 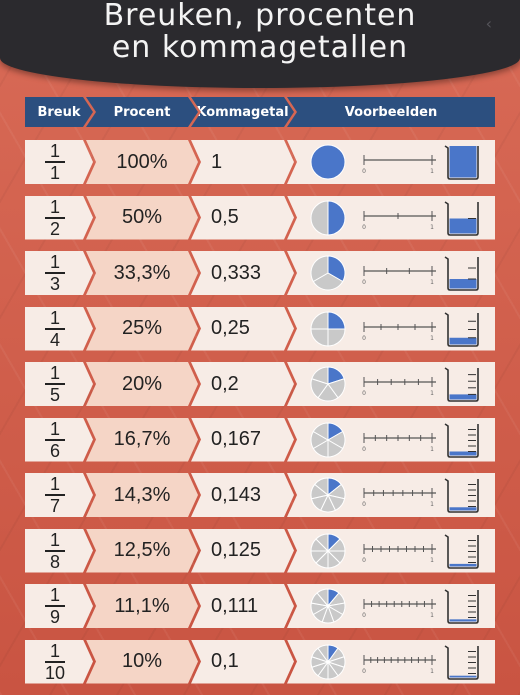 What do you see at coordinates (242, 440) in the screenshot?
I see `decimal-cell: 0,167` at bounding box center [242, 440].